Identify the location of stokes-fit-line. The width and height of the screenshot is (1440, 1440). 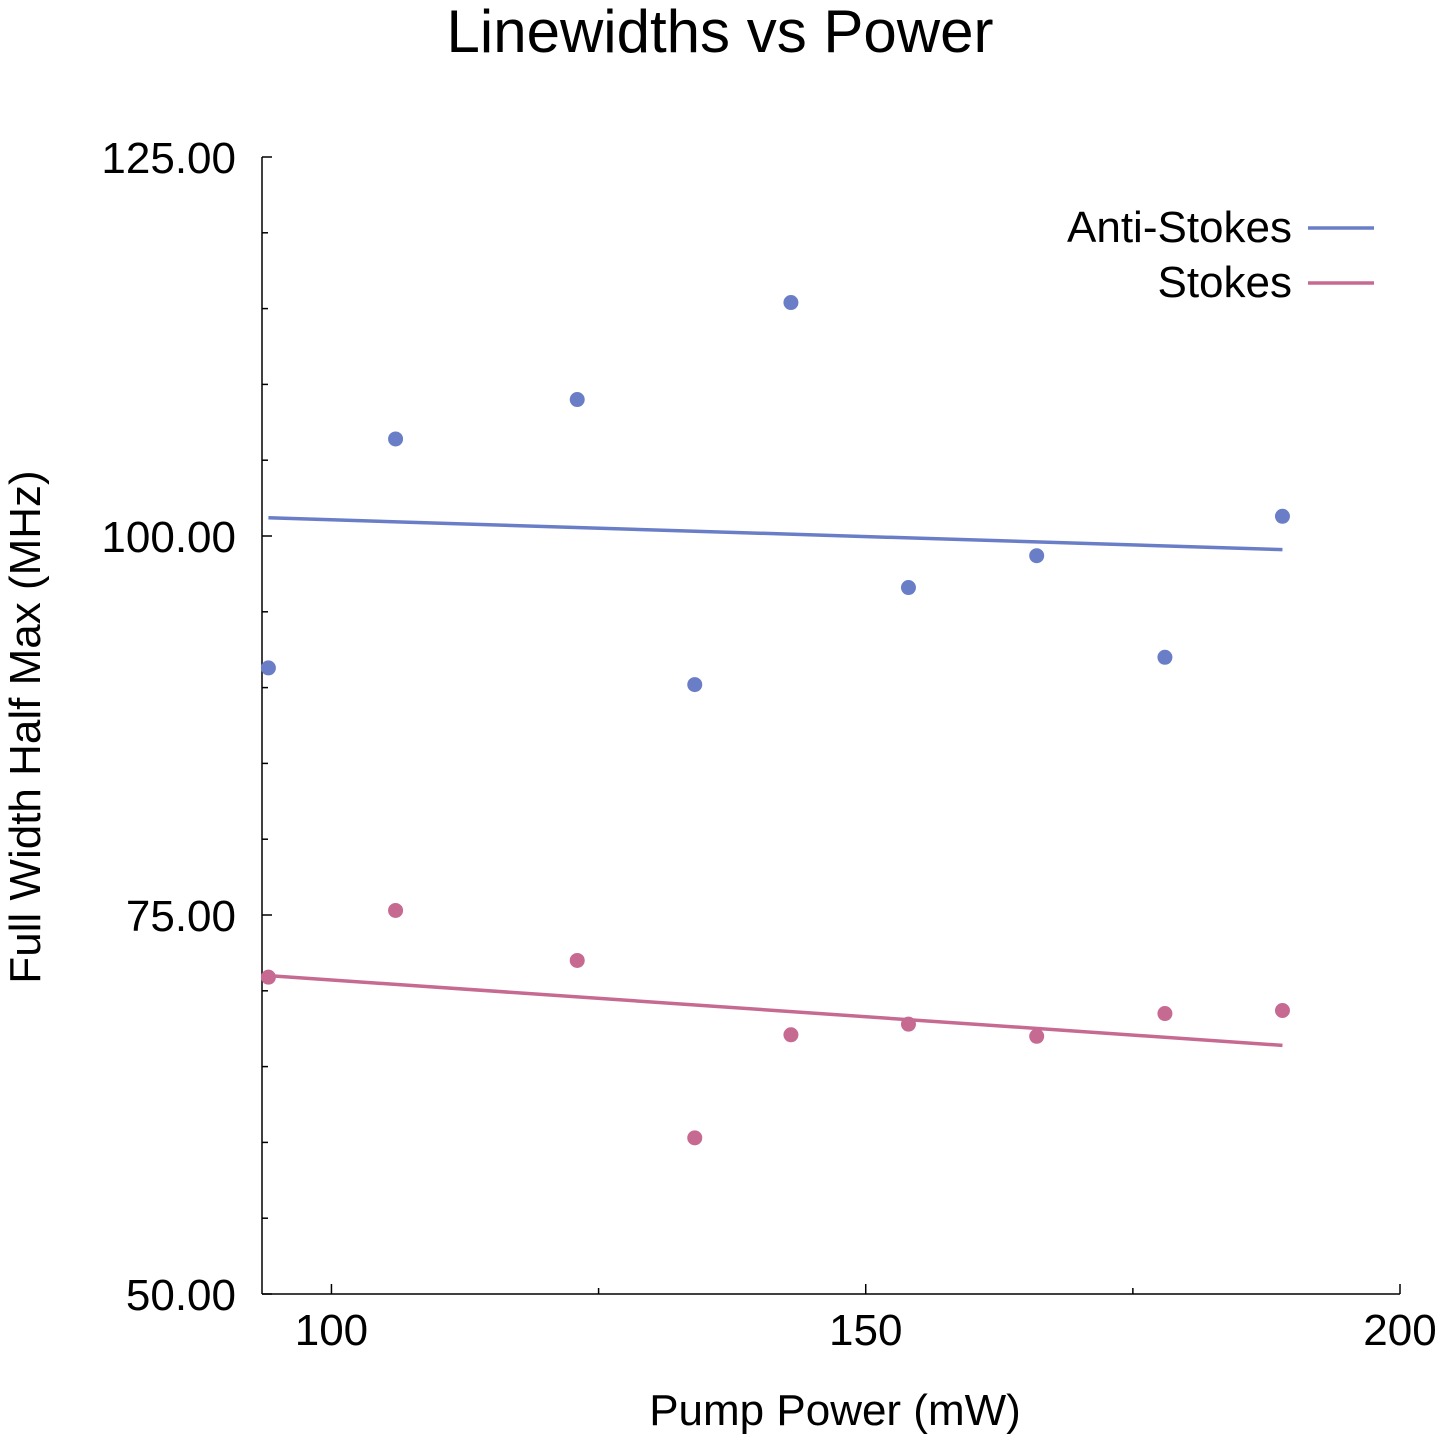
(775, 1010).